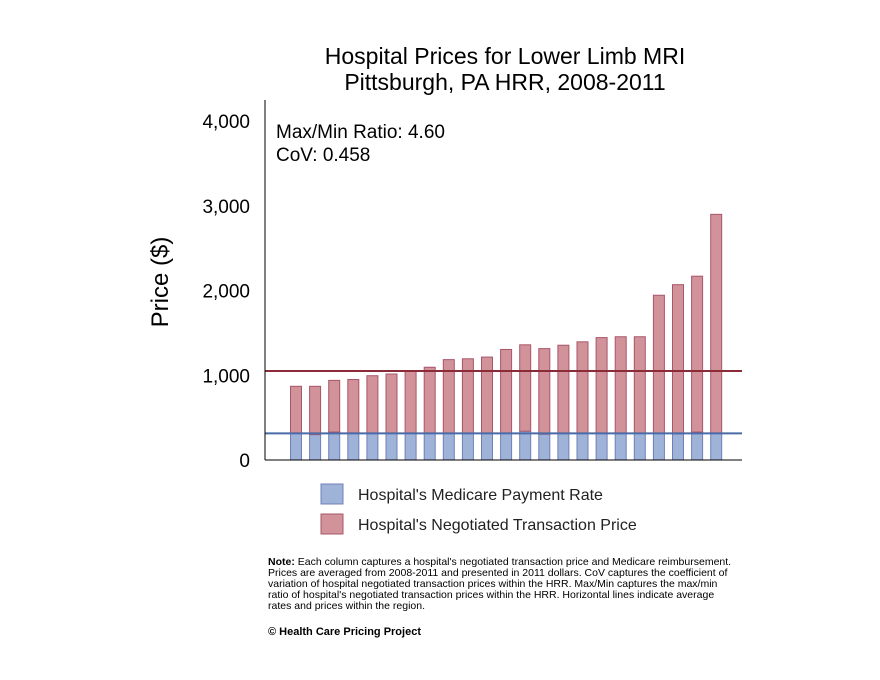 Image resolution: width=880 pixels, height=680 pixels. What do you see at coordinates (344, 632) in the screenshot?
I see `copyright: © Health Care Pricing Project` at bounding box center [344, 632].